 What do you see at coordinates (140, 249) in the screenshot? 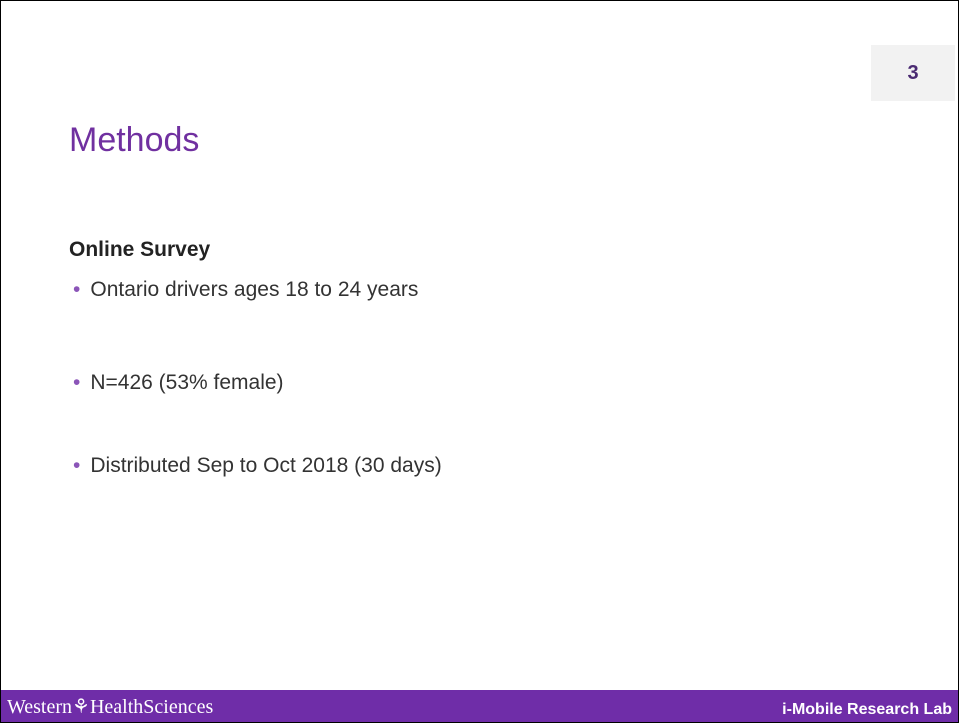
I see `subheading: Online Survey` at bounding box center [140, 249].